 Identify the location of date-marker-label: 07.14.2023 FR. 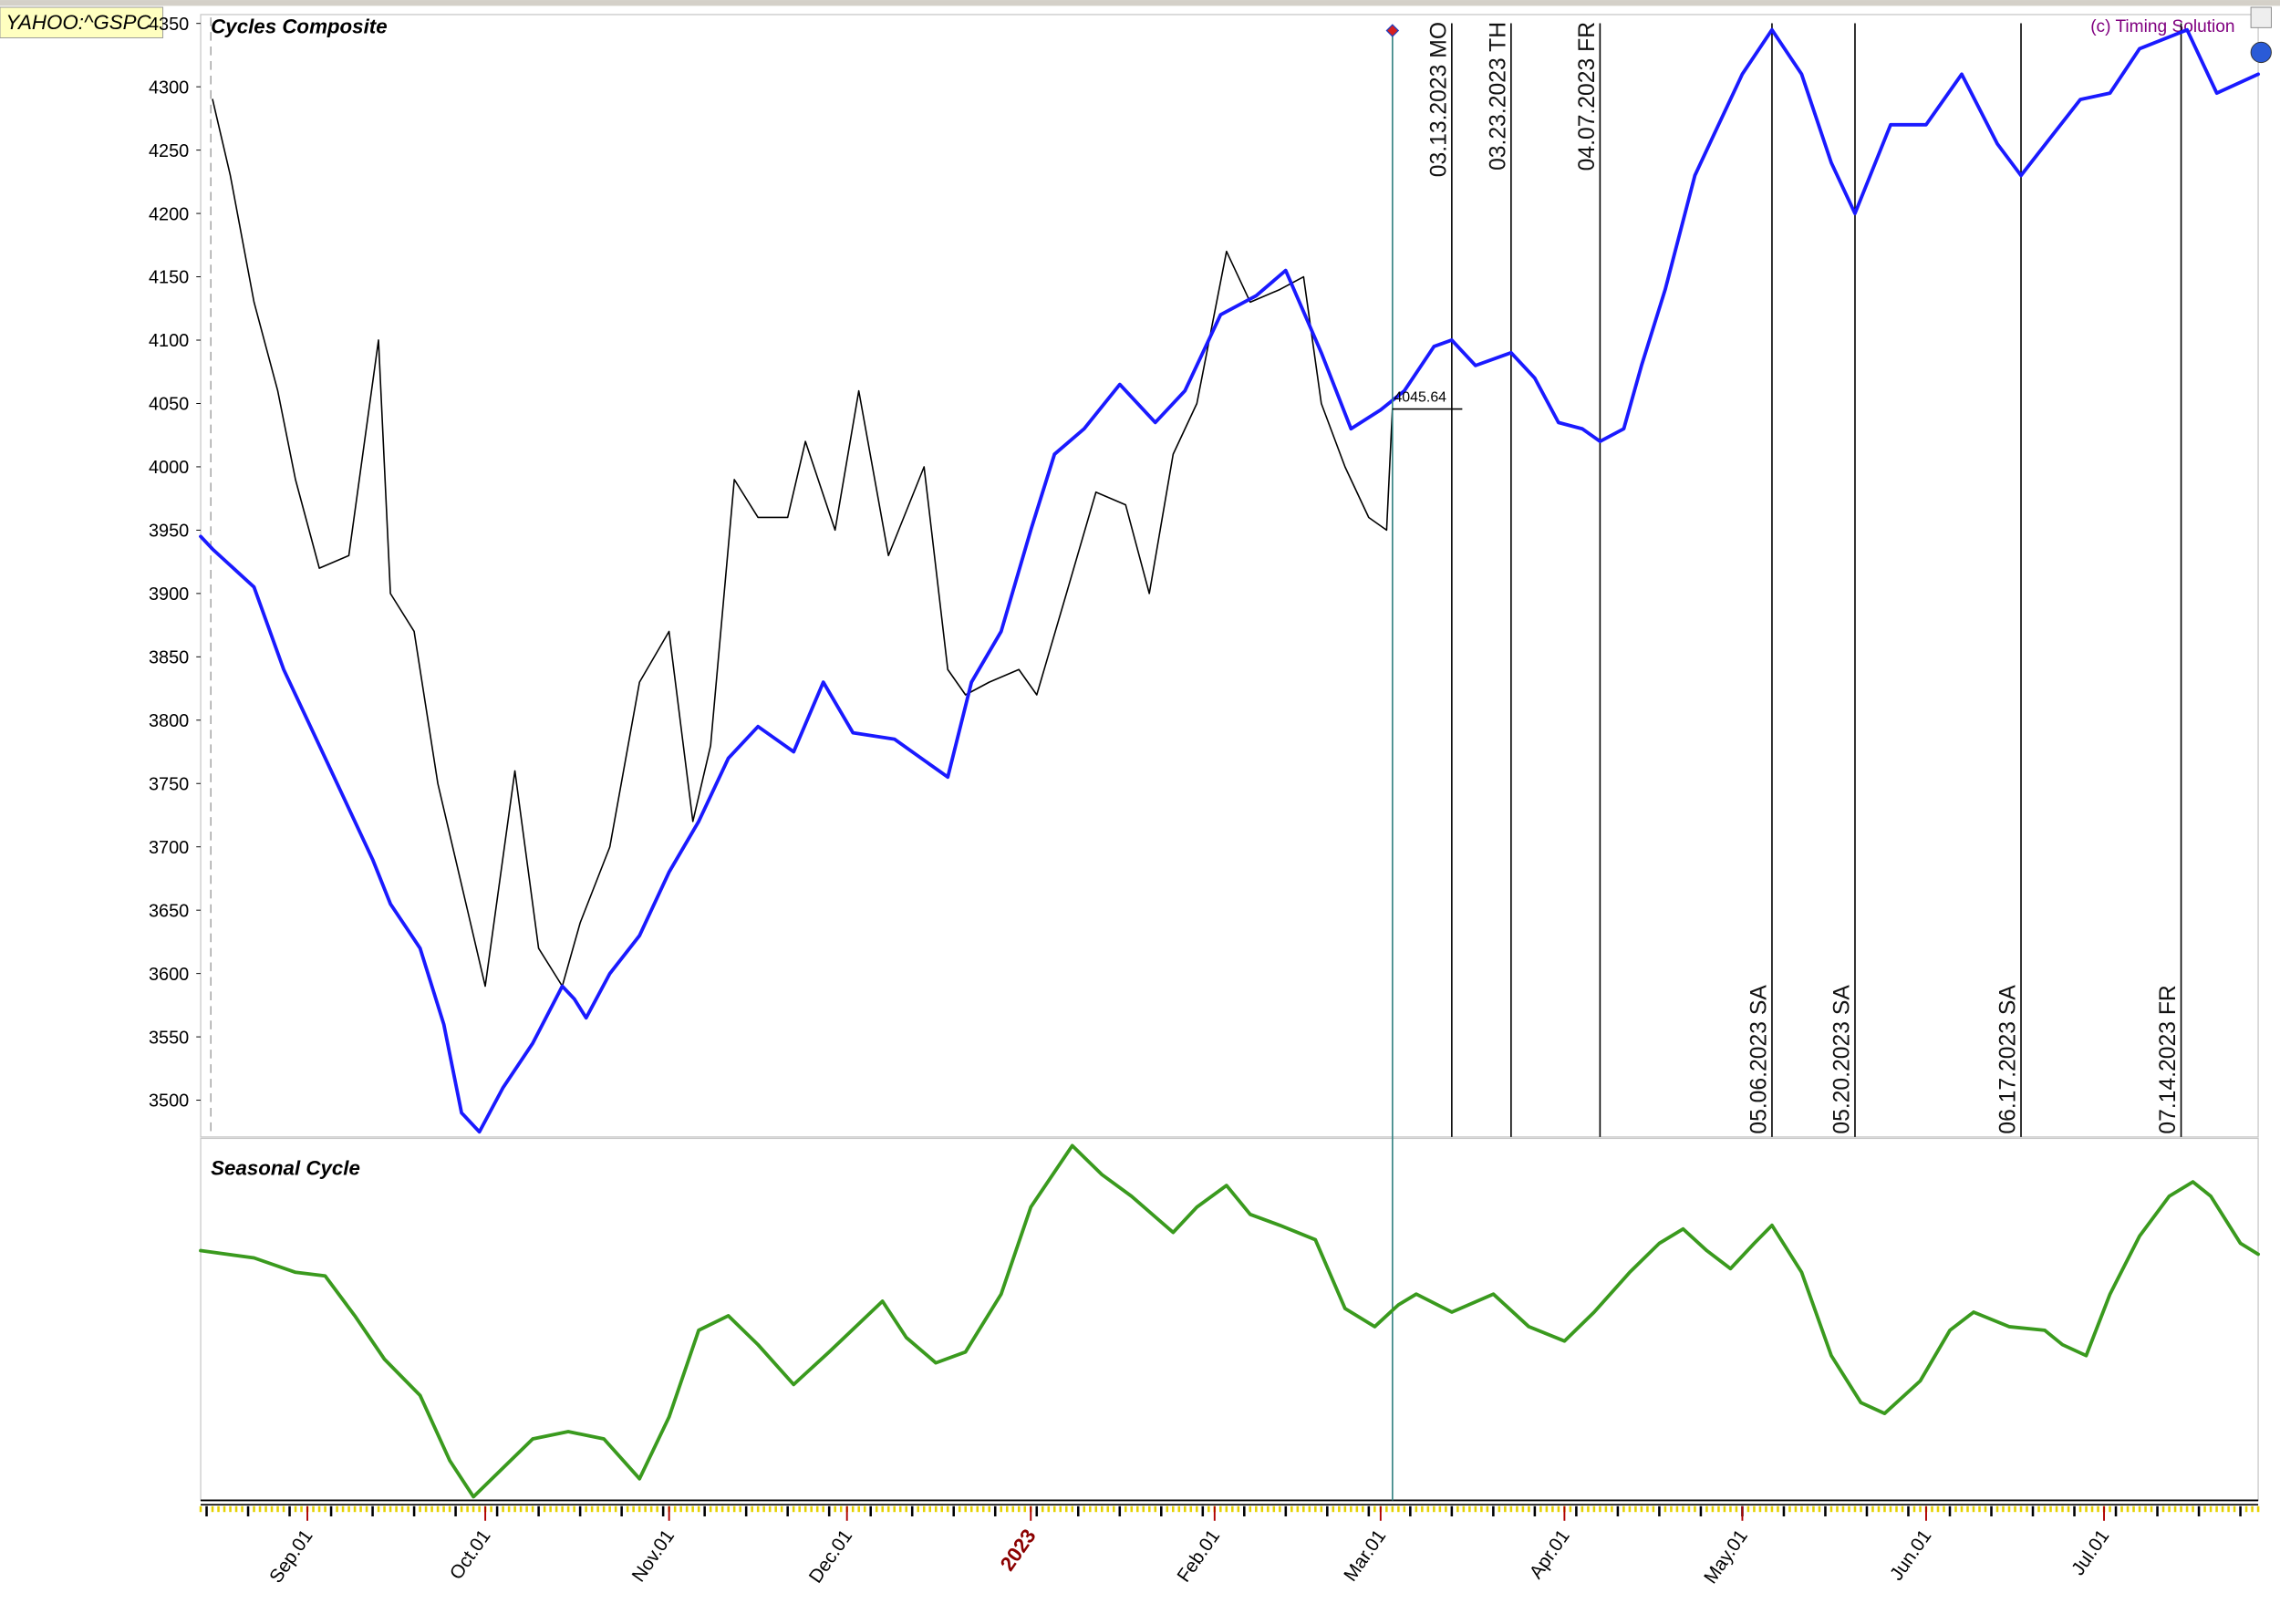
(2168, 1059).